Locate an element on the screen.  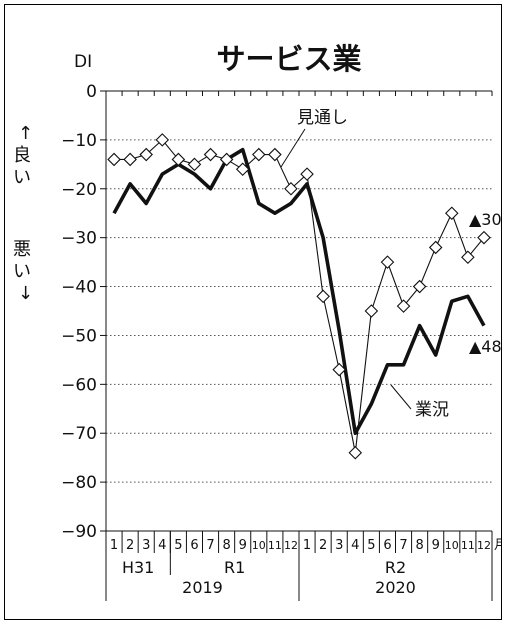
era-label: R2 is located at coordinates (395, 567).